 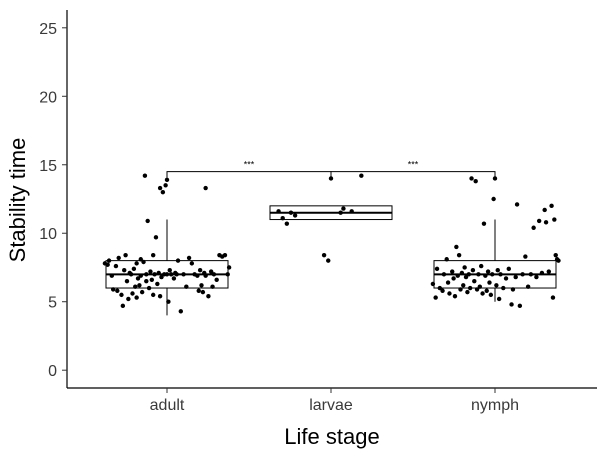 I want to click on boxplot-larvae, so click(x=331, y=213).